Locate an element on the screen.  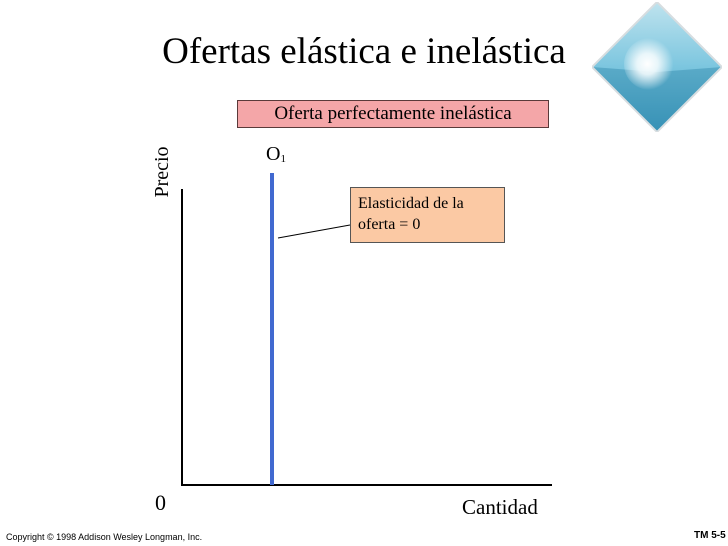
decorative-beach-image is located at coordinates (657, 67).